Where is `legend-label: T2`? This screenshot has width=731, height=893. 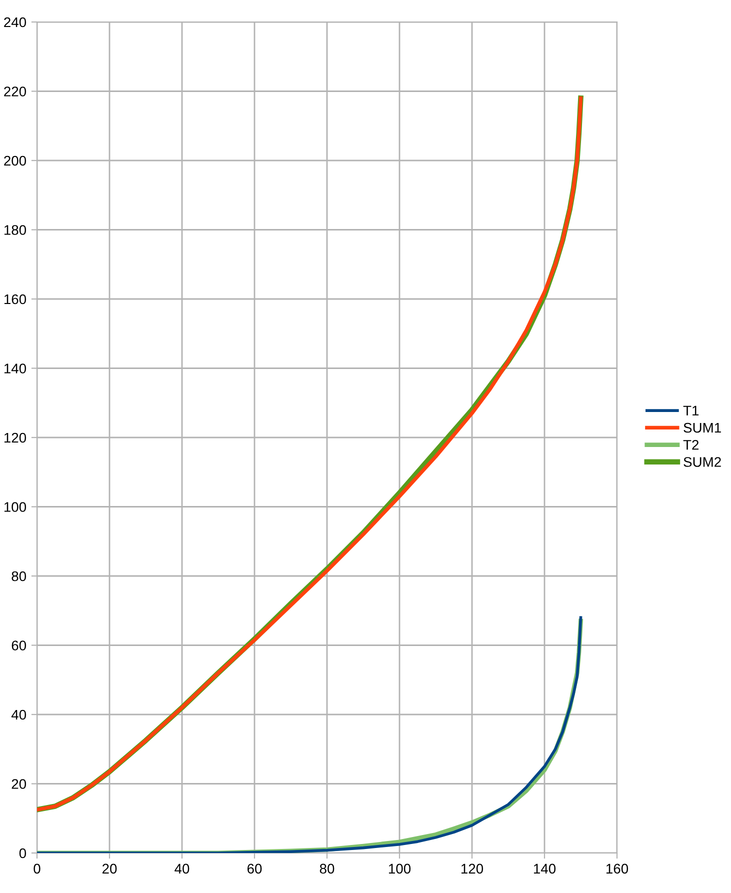 legend-label: T2 is located at coordinates (691, 445).